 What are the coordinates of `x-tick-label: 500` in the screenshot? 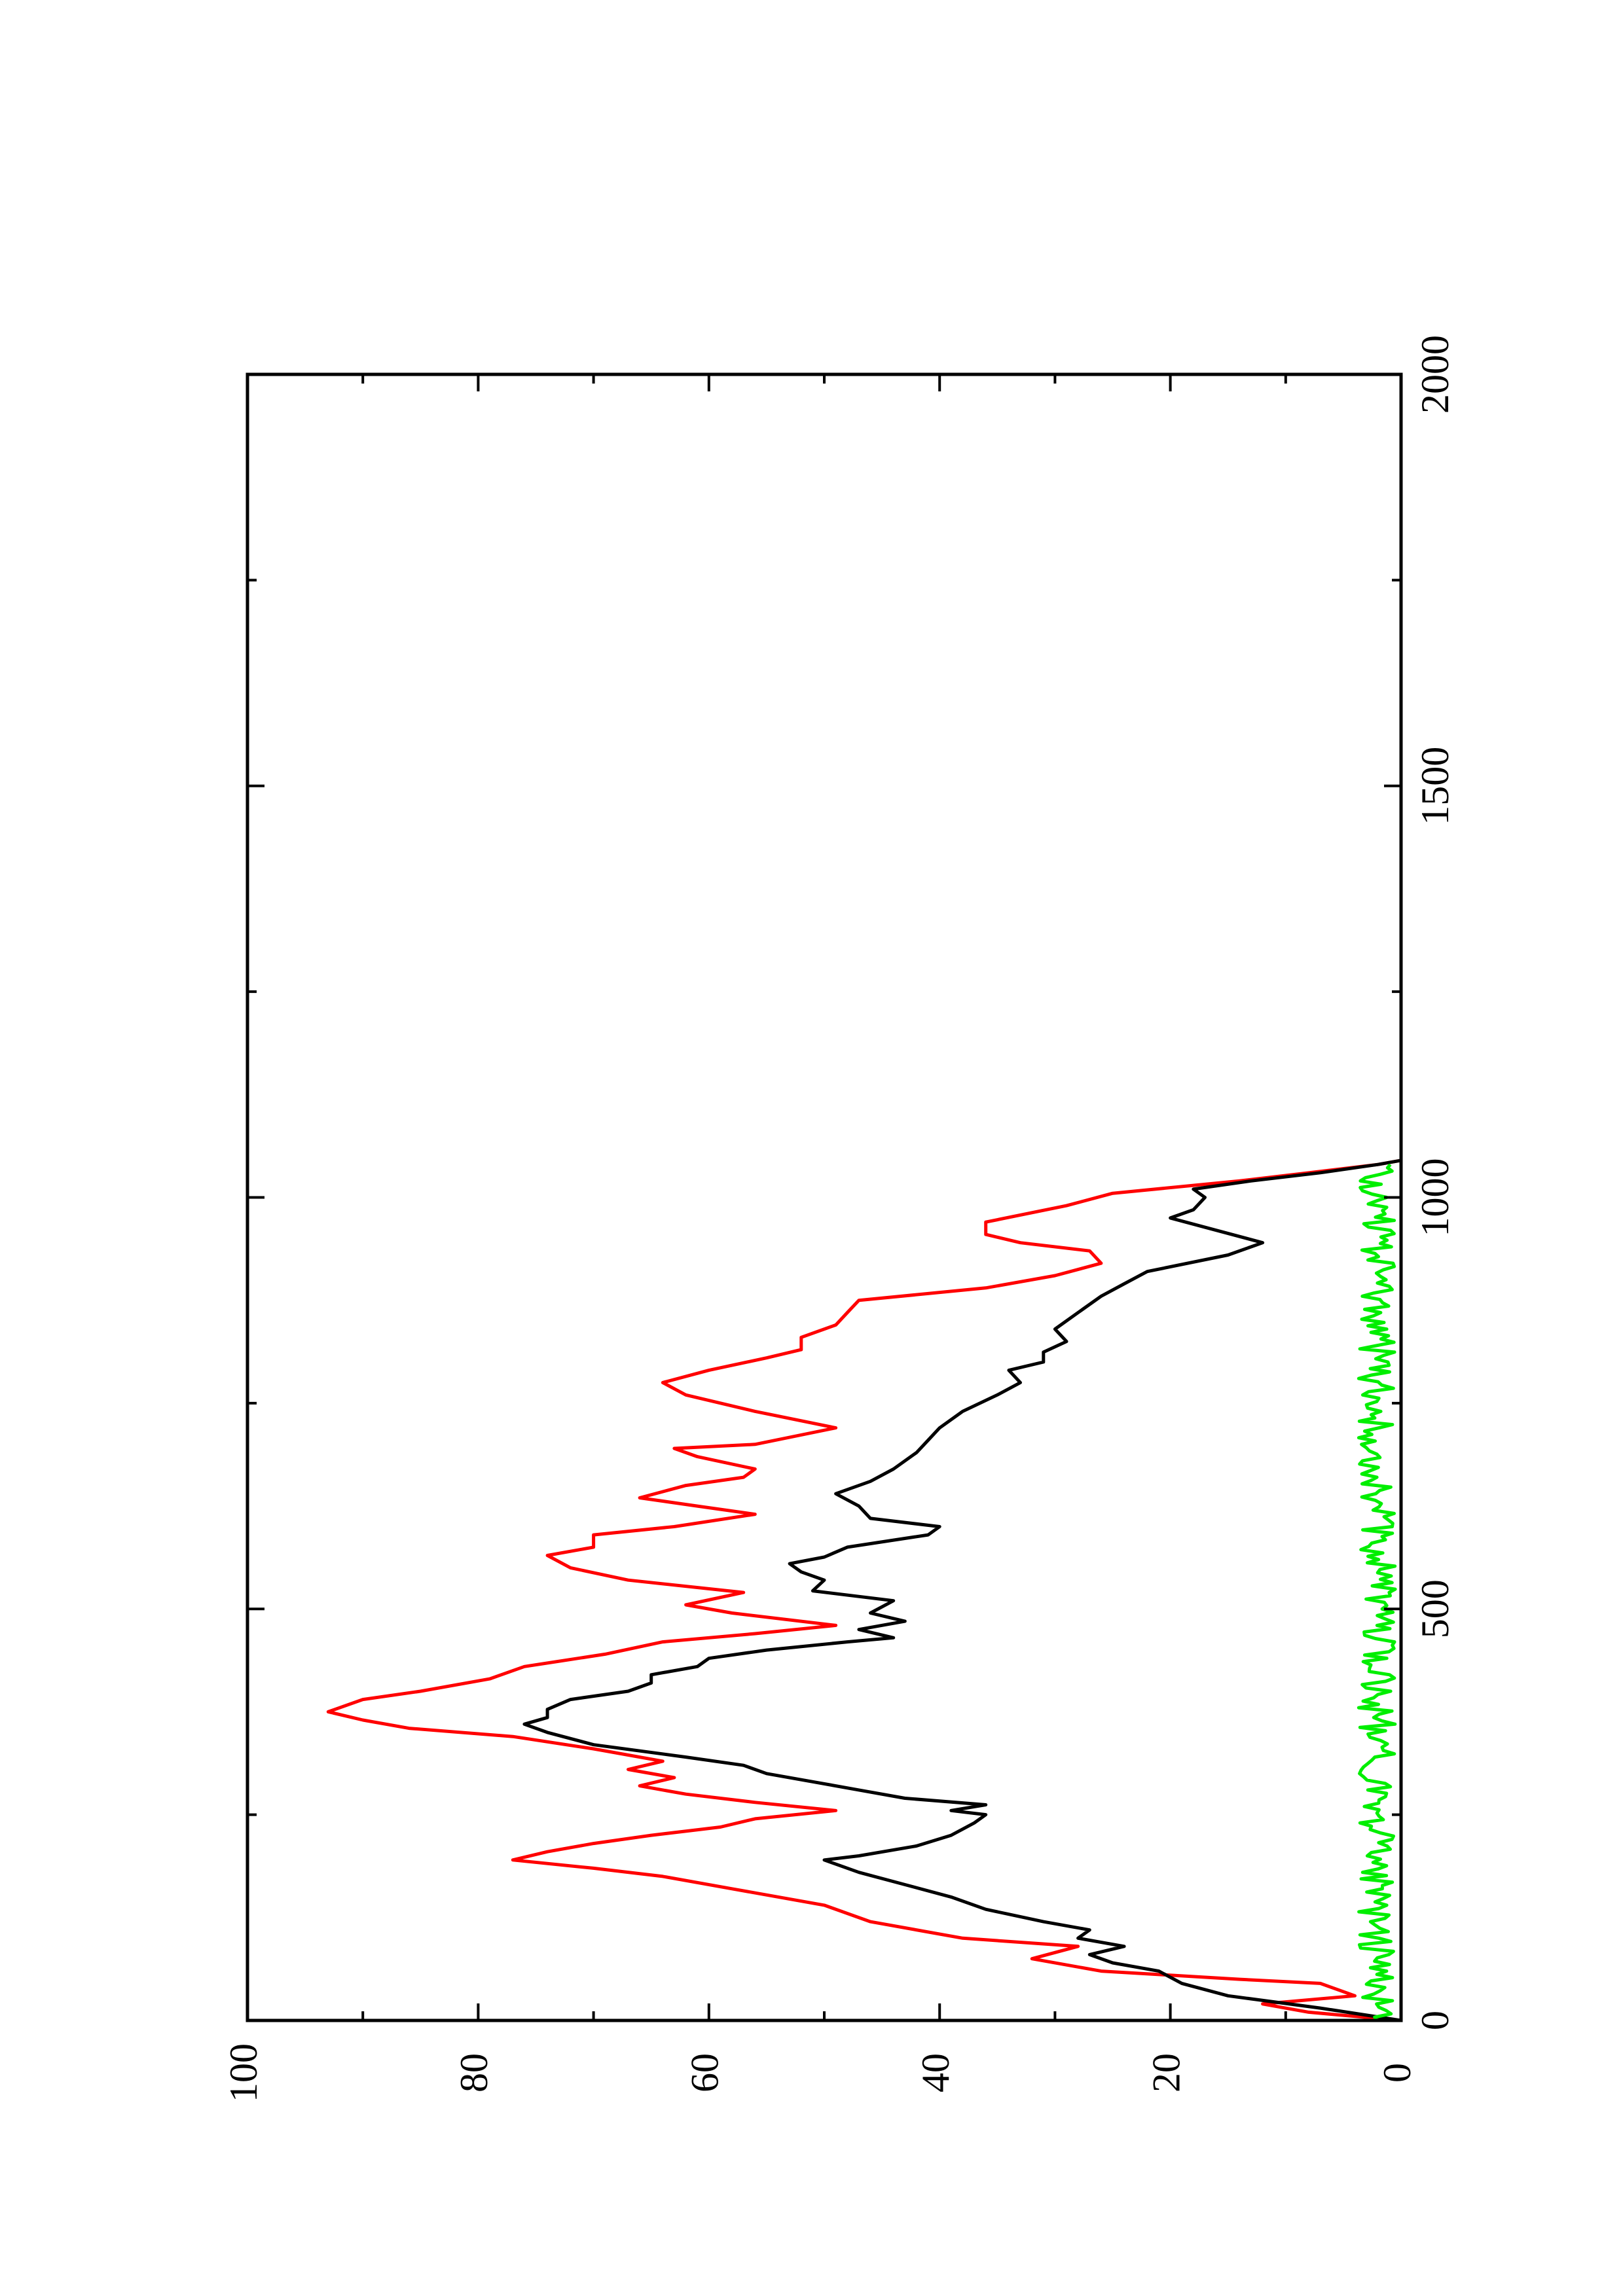 It's located at (1435, 1608).